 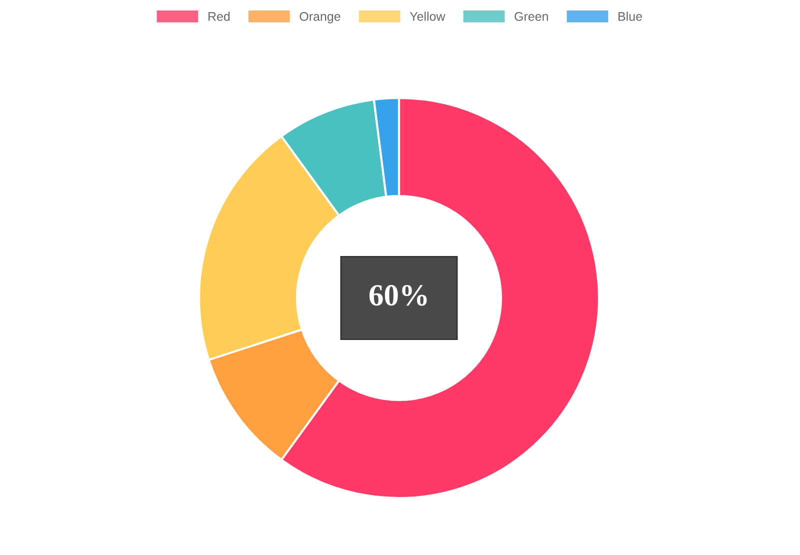 What do you see at coordinates (320, 18) in the screenshot?
I see `legend-label: Orange` at bounding box center [320, 18].